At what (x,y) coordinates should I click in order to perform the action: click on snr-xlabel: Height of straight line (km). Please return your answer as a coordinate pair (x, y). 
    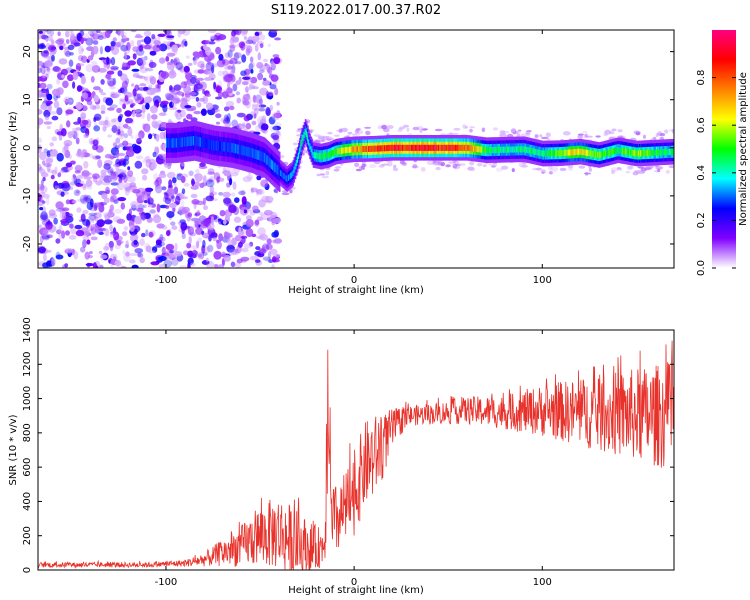
    Looking at the image, I should click on (356, 590).